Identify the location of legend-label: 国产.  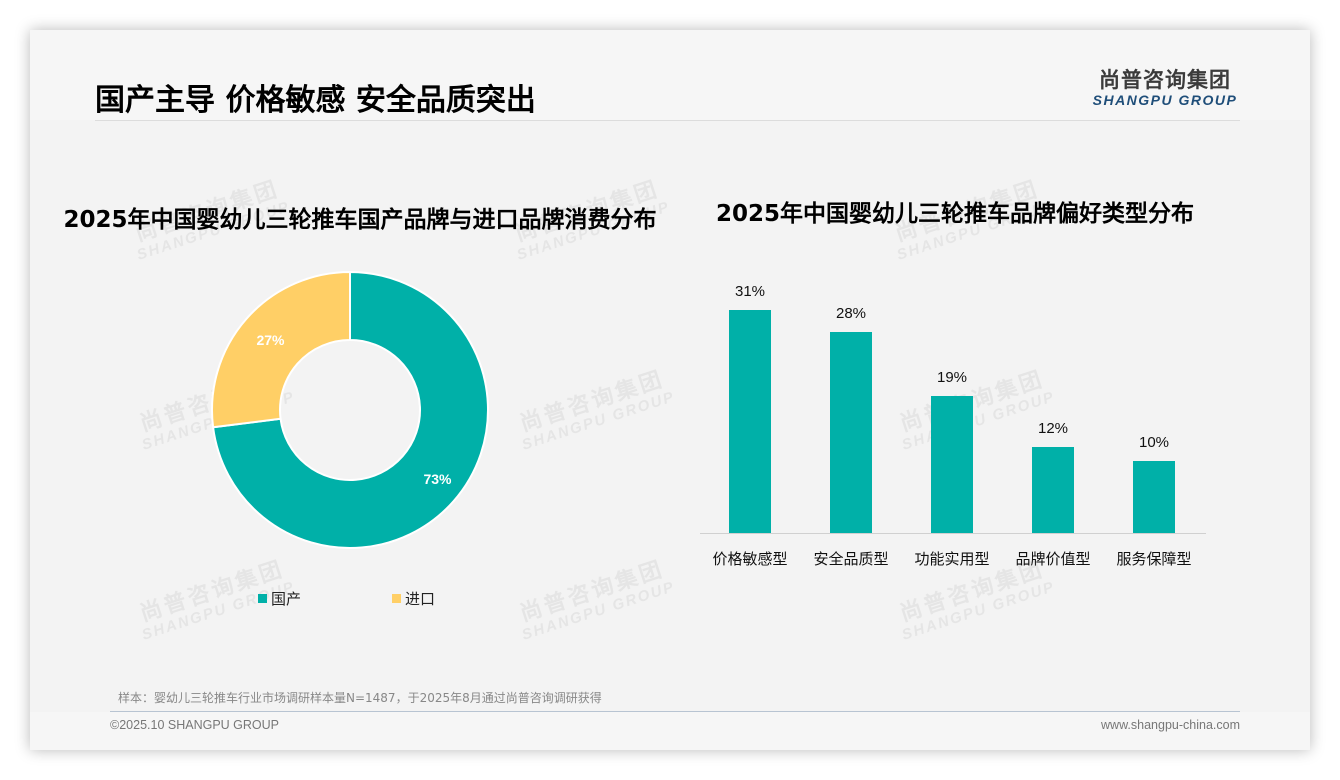
(286, 599).